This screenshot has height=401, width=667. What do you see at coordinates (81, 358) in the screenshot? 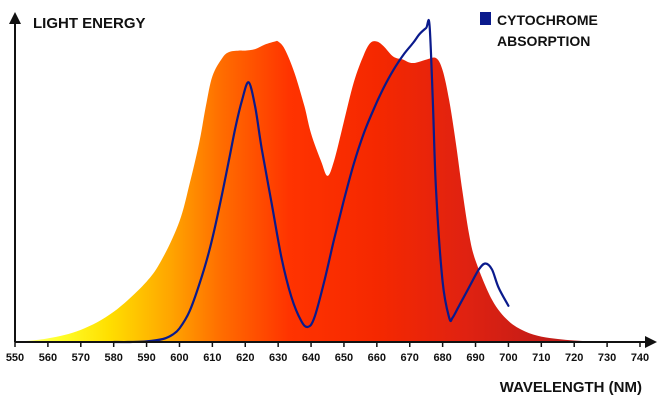
I see `x-tick-label-570: 570` at bounding box center [81, 358].